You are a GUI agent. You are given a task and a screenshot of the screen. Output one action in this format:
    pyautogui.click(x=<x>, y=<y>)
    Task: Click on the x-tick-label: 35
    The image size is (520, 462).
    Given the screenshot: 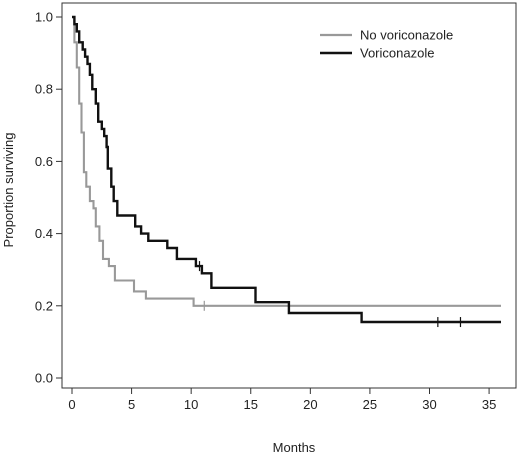 What is the action you would take?
    pyautogui.click(x=489, y=404)
    